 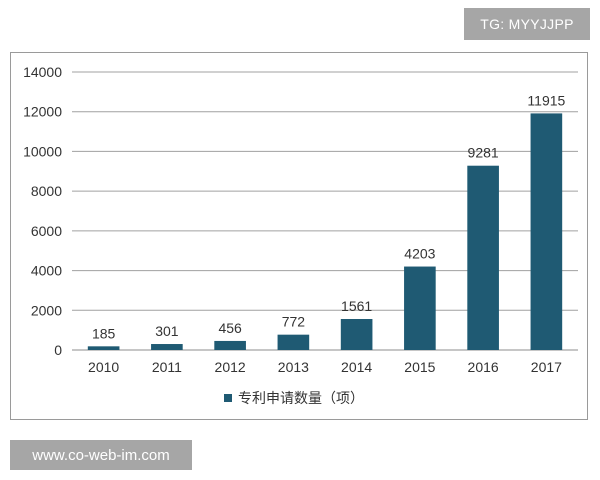 I want to click on y-tick-label: 10000, so click(x=42, y=151).